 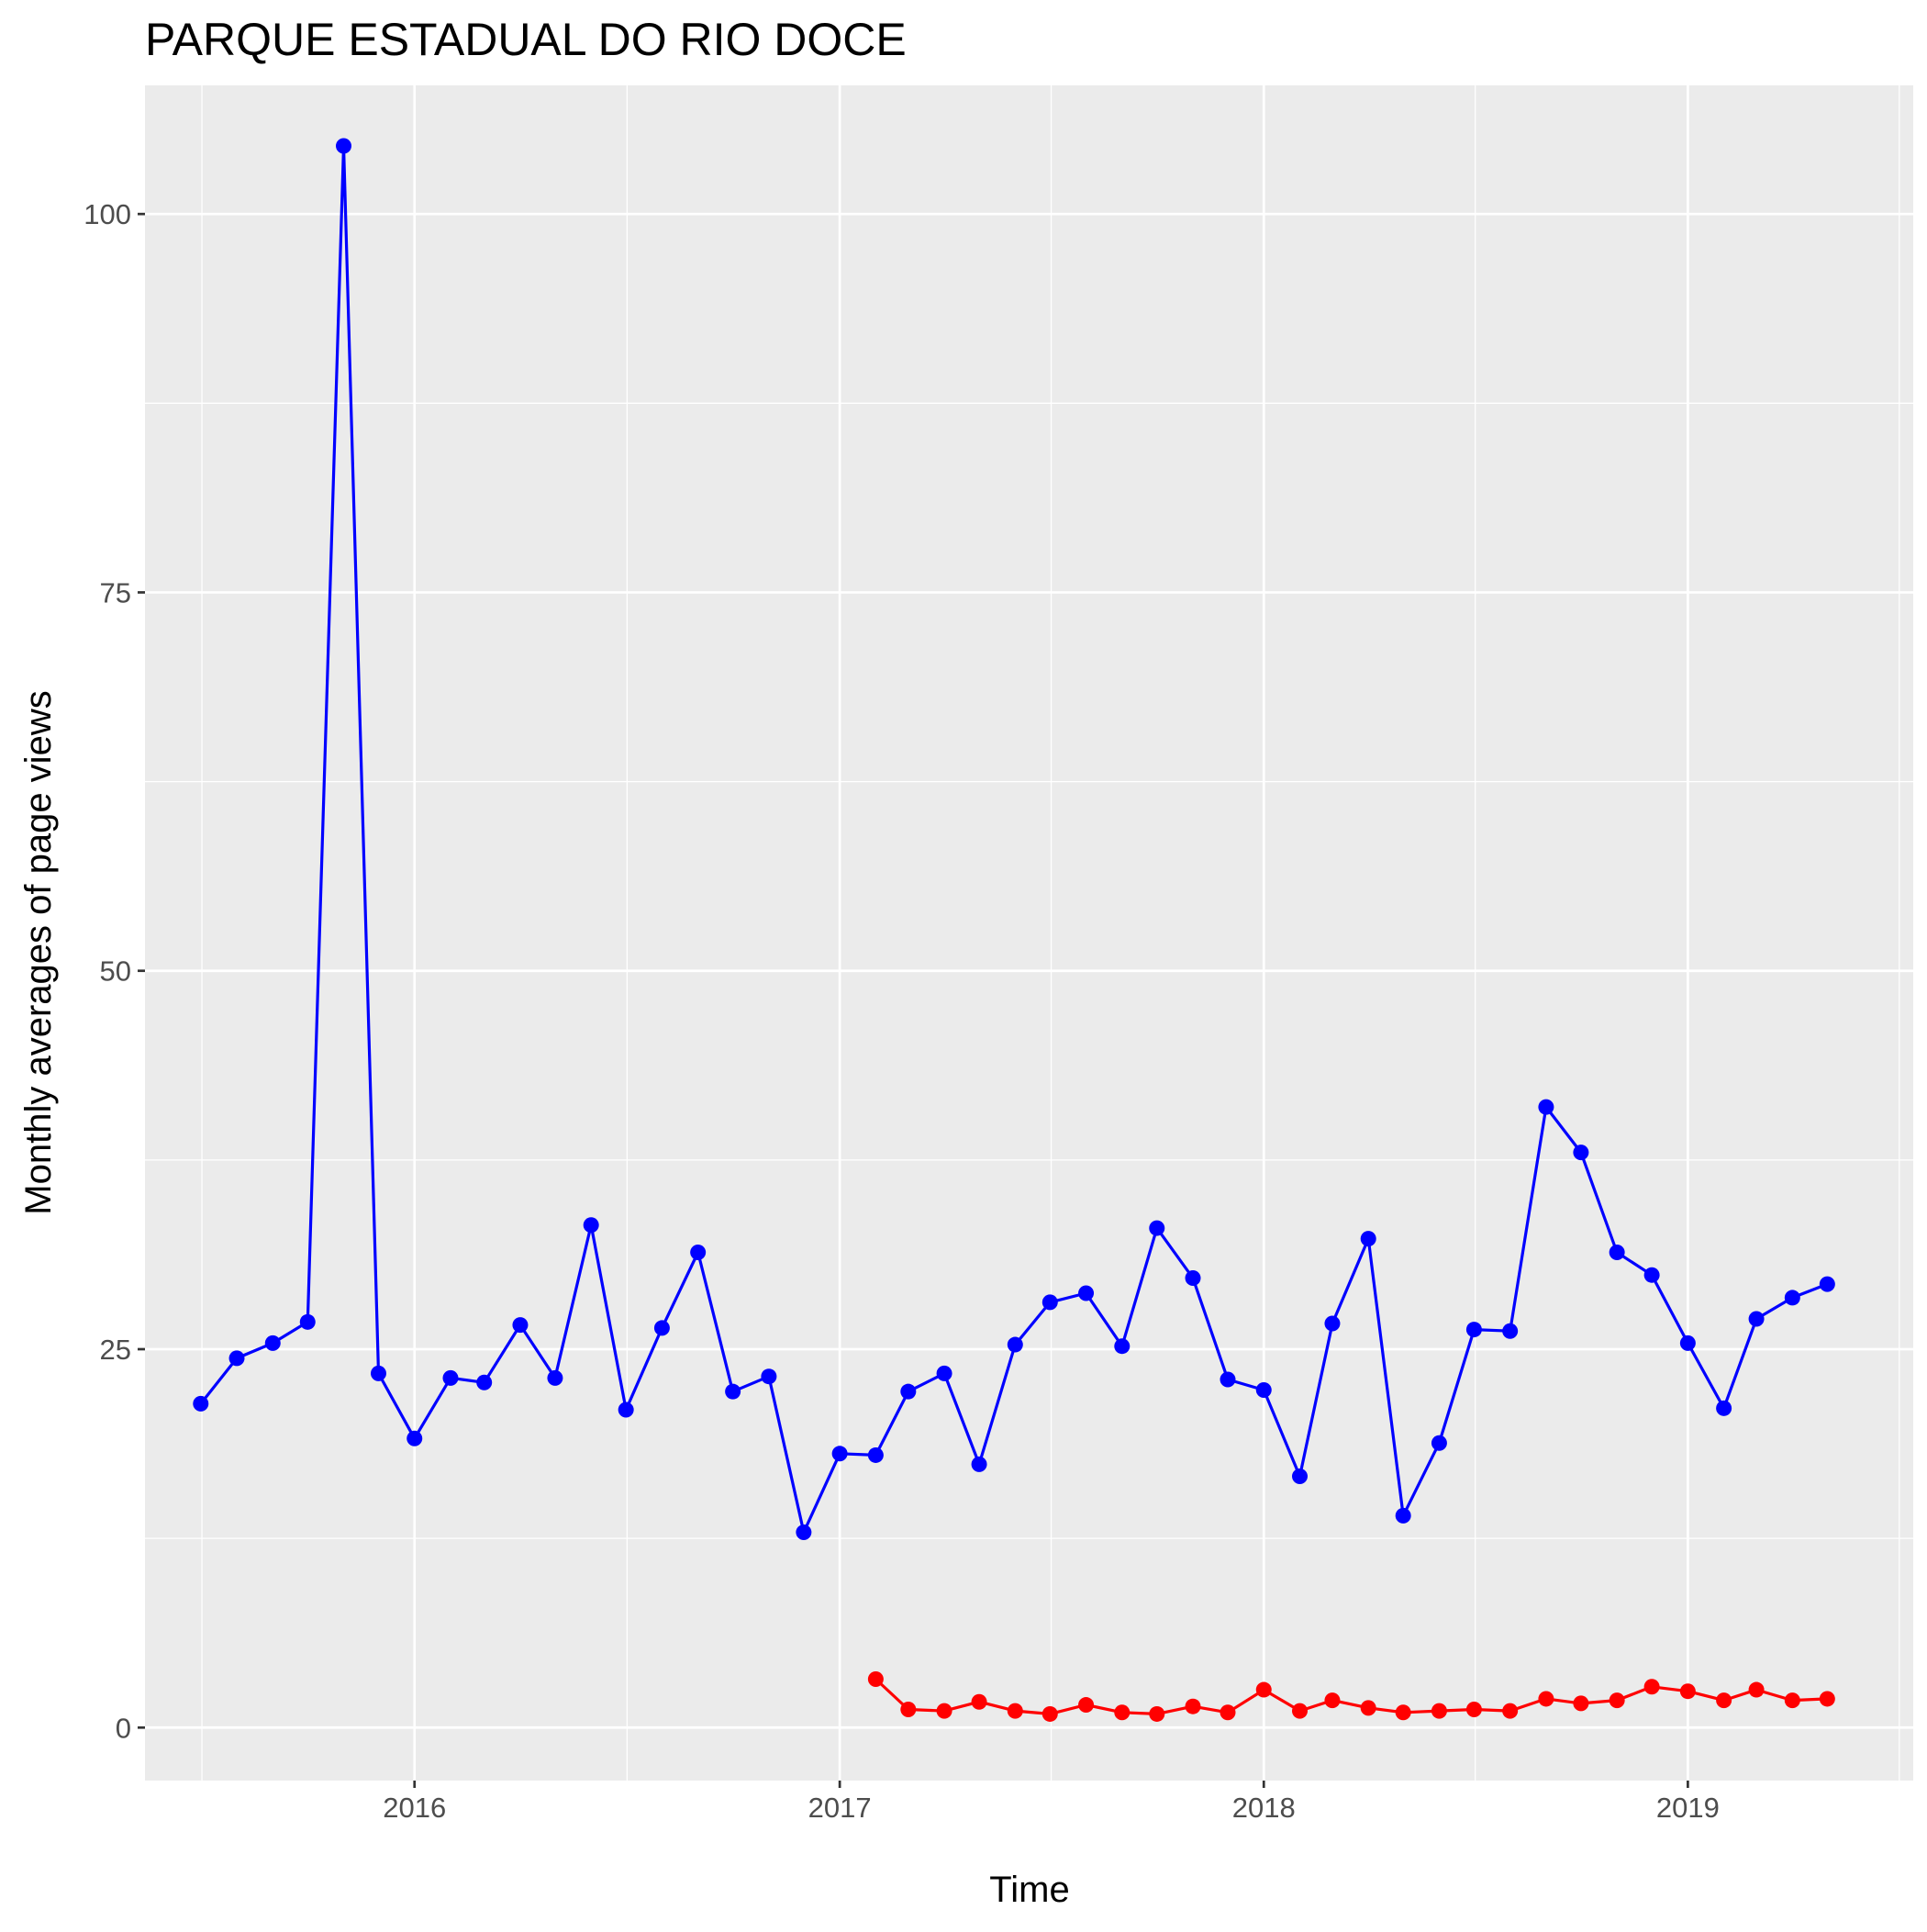 What do you see at coordinates (840, 1808) in the screenshot?
I see `x-tick-label: 2017` at bounding box center [840, 1808].